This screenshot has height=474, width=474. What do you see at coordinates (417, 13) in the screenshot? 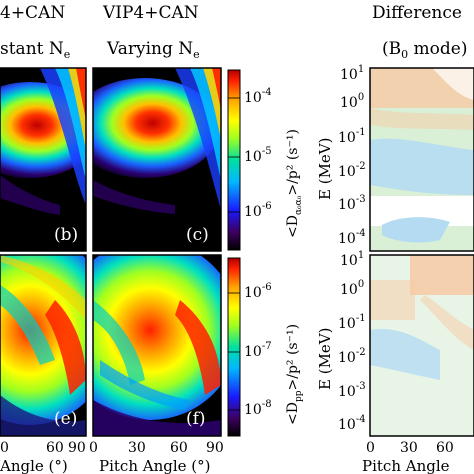
I see `col3-title-line1: Difference` at bounding box center [417, 13].